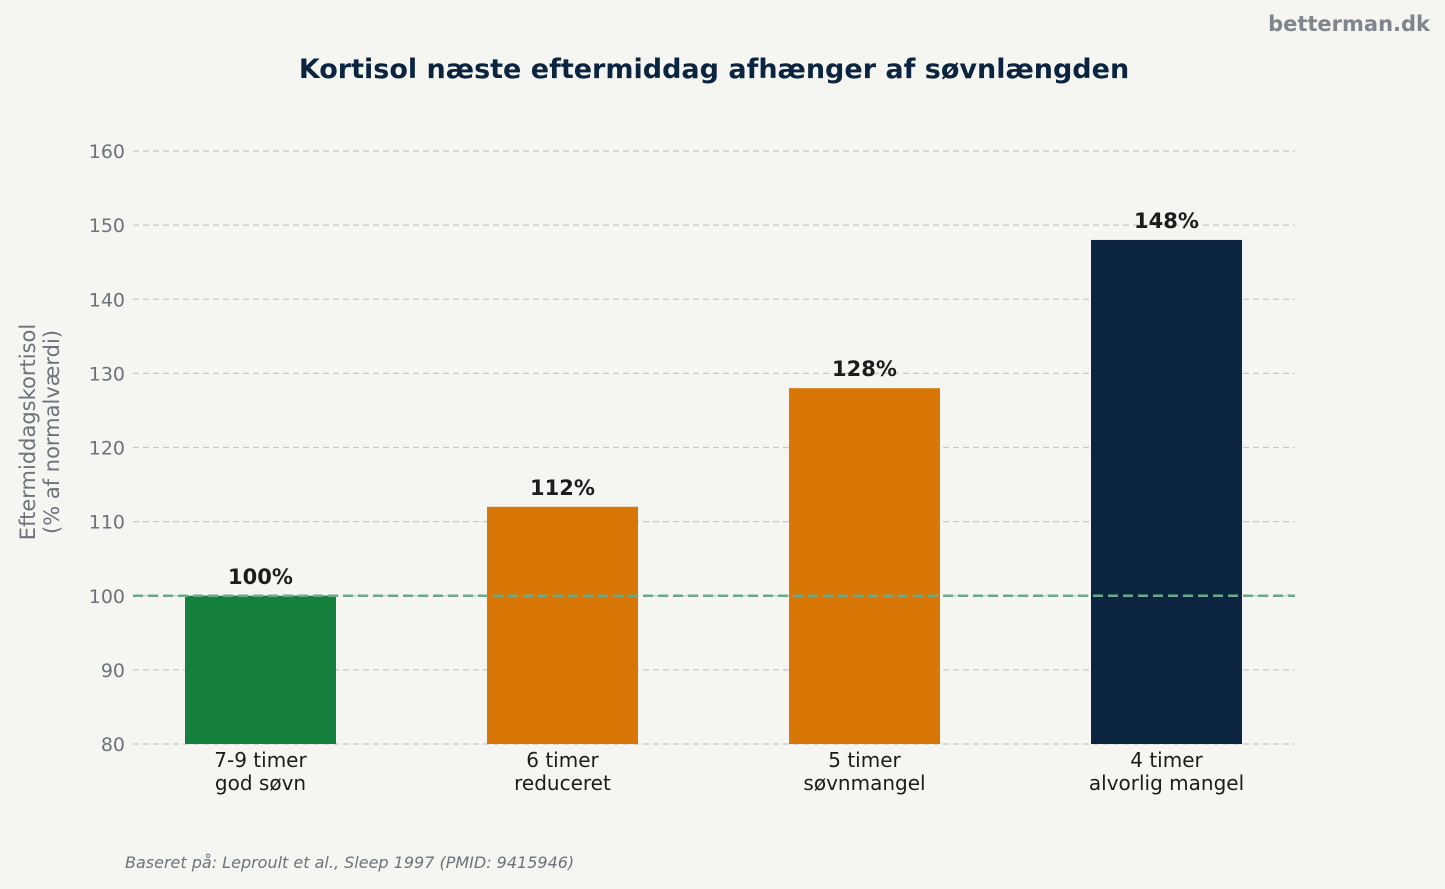  I want to click on y-tick-label: 110, so click(107, 523).